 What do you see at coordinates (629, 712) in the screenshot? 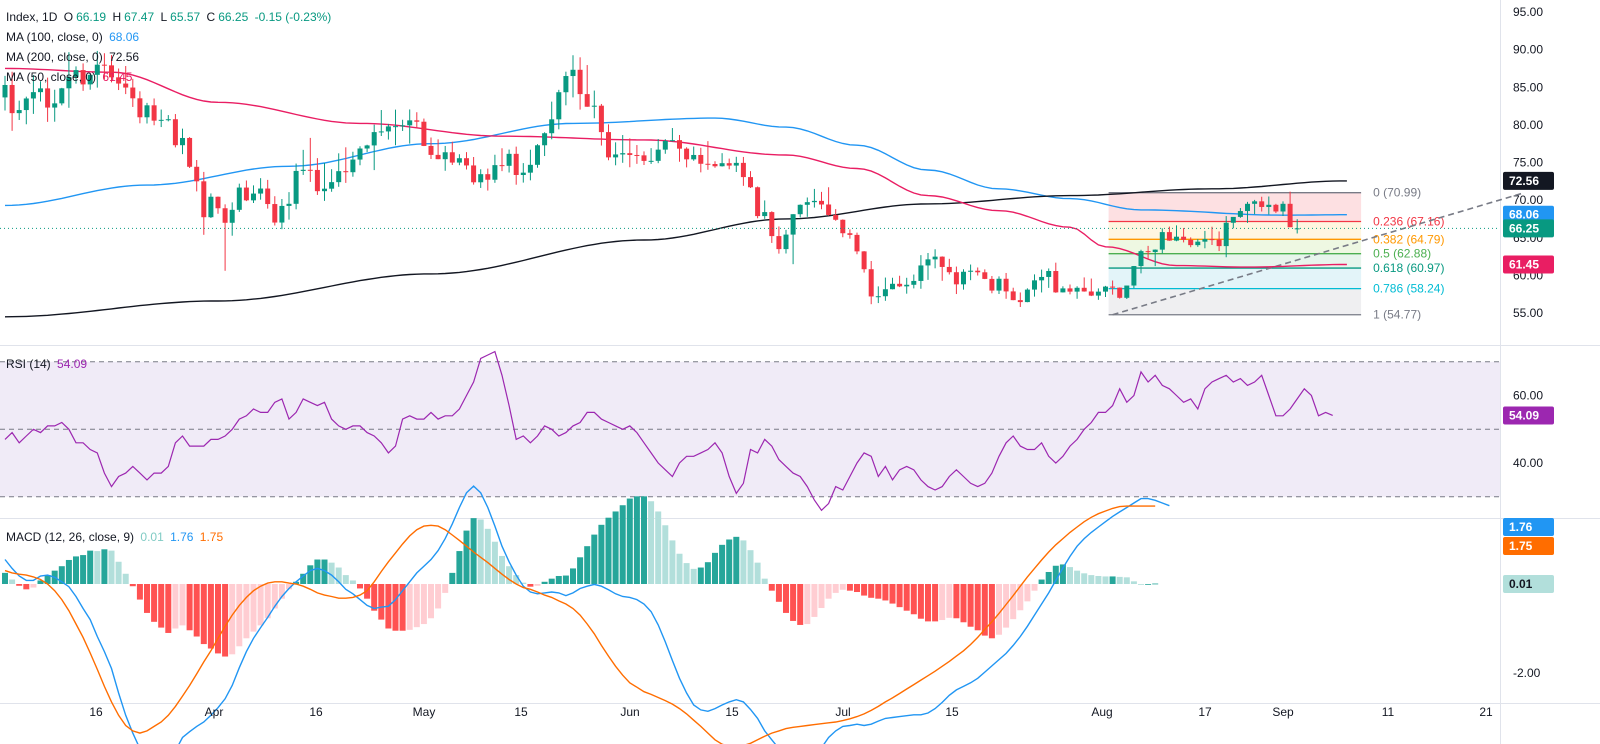
I see `time-axis-label: Jun` at bounding box center [629, 712].